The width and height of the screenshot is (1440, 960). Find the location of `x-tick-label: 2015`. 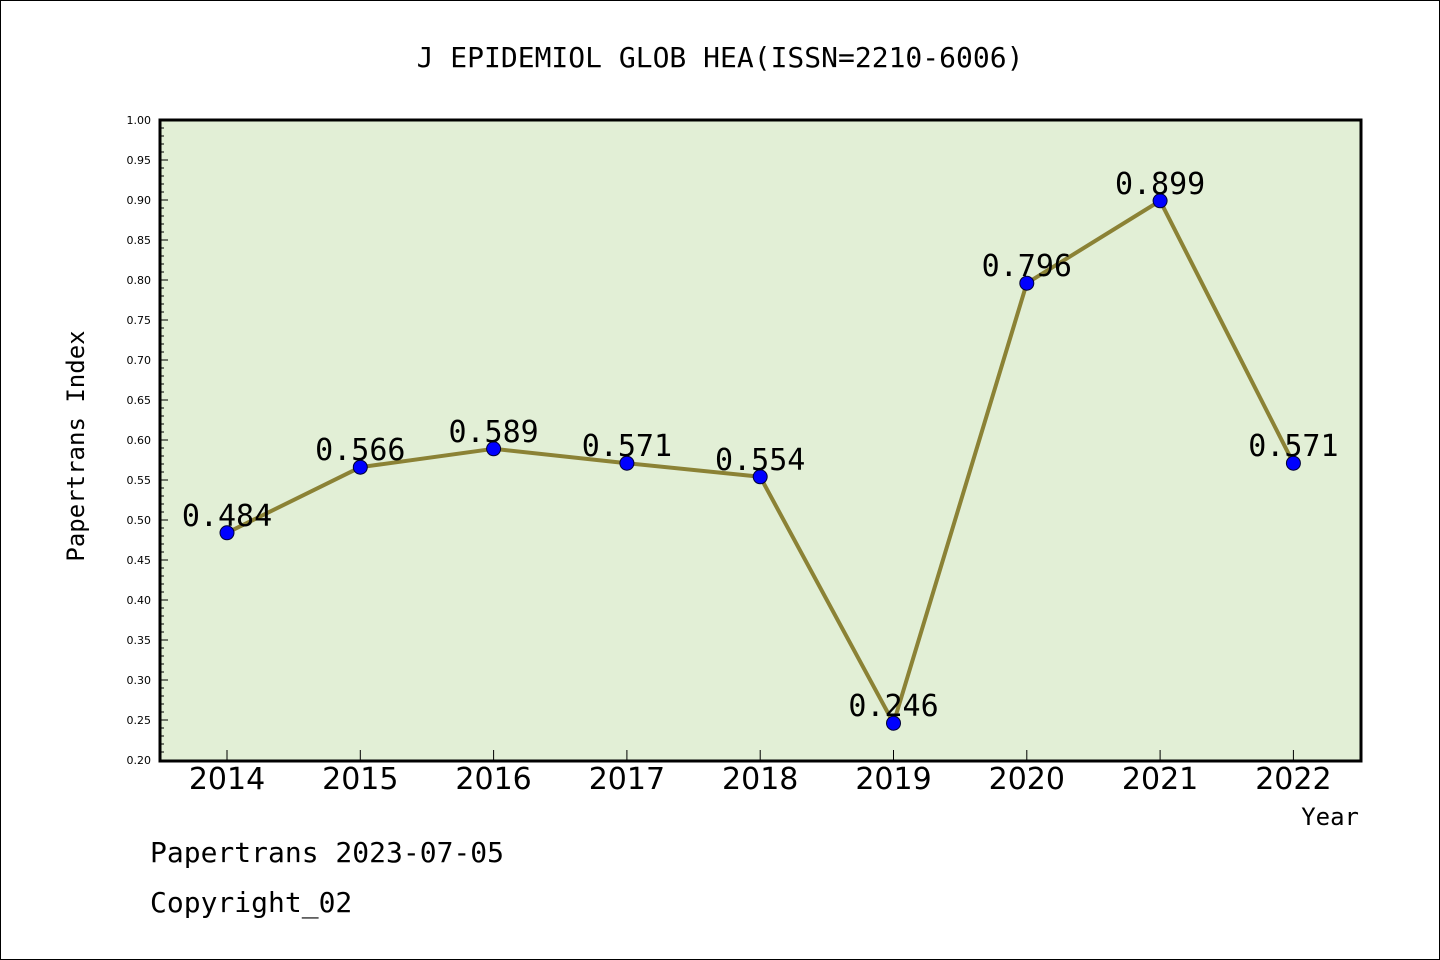

x-tick-label: 2015 is located at coordinates (360, 779).